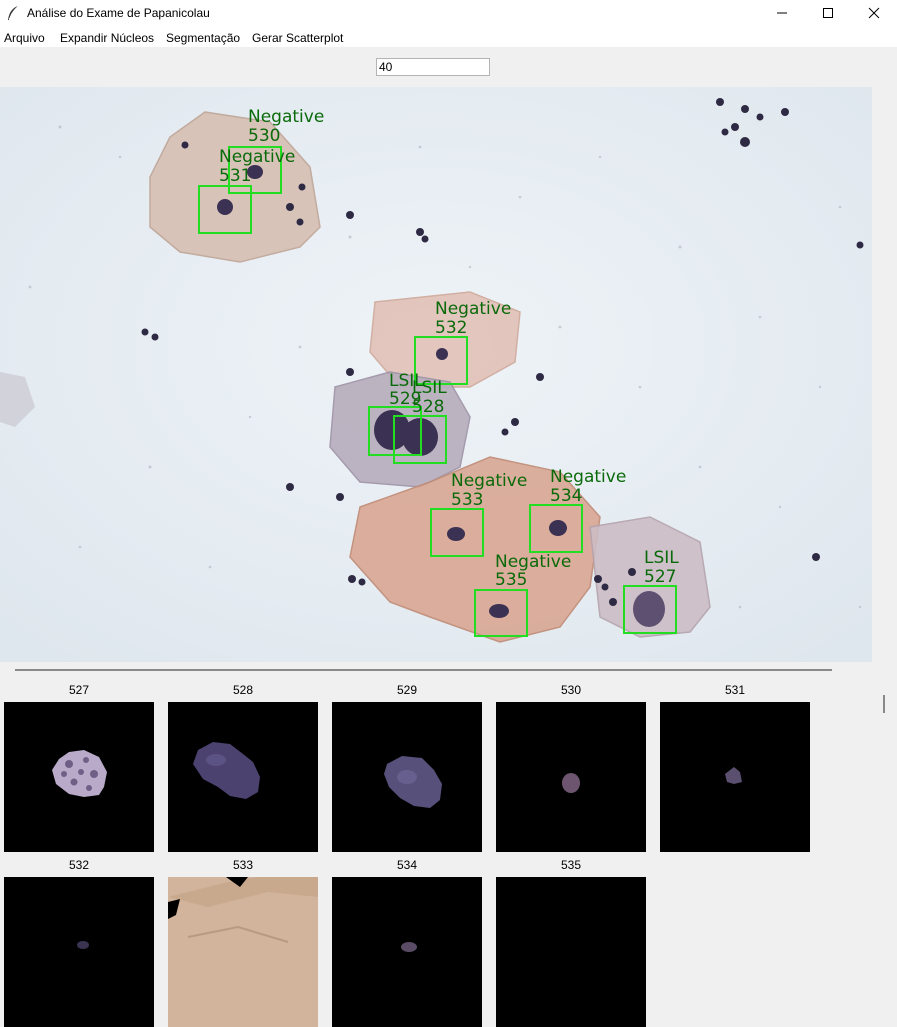 Image resolution: width=897 pixels, height=1027 pixels. I want to click on menu-arquivo: Arquivo, so click(24, 38).